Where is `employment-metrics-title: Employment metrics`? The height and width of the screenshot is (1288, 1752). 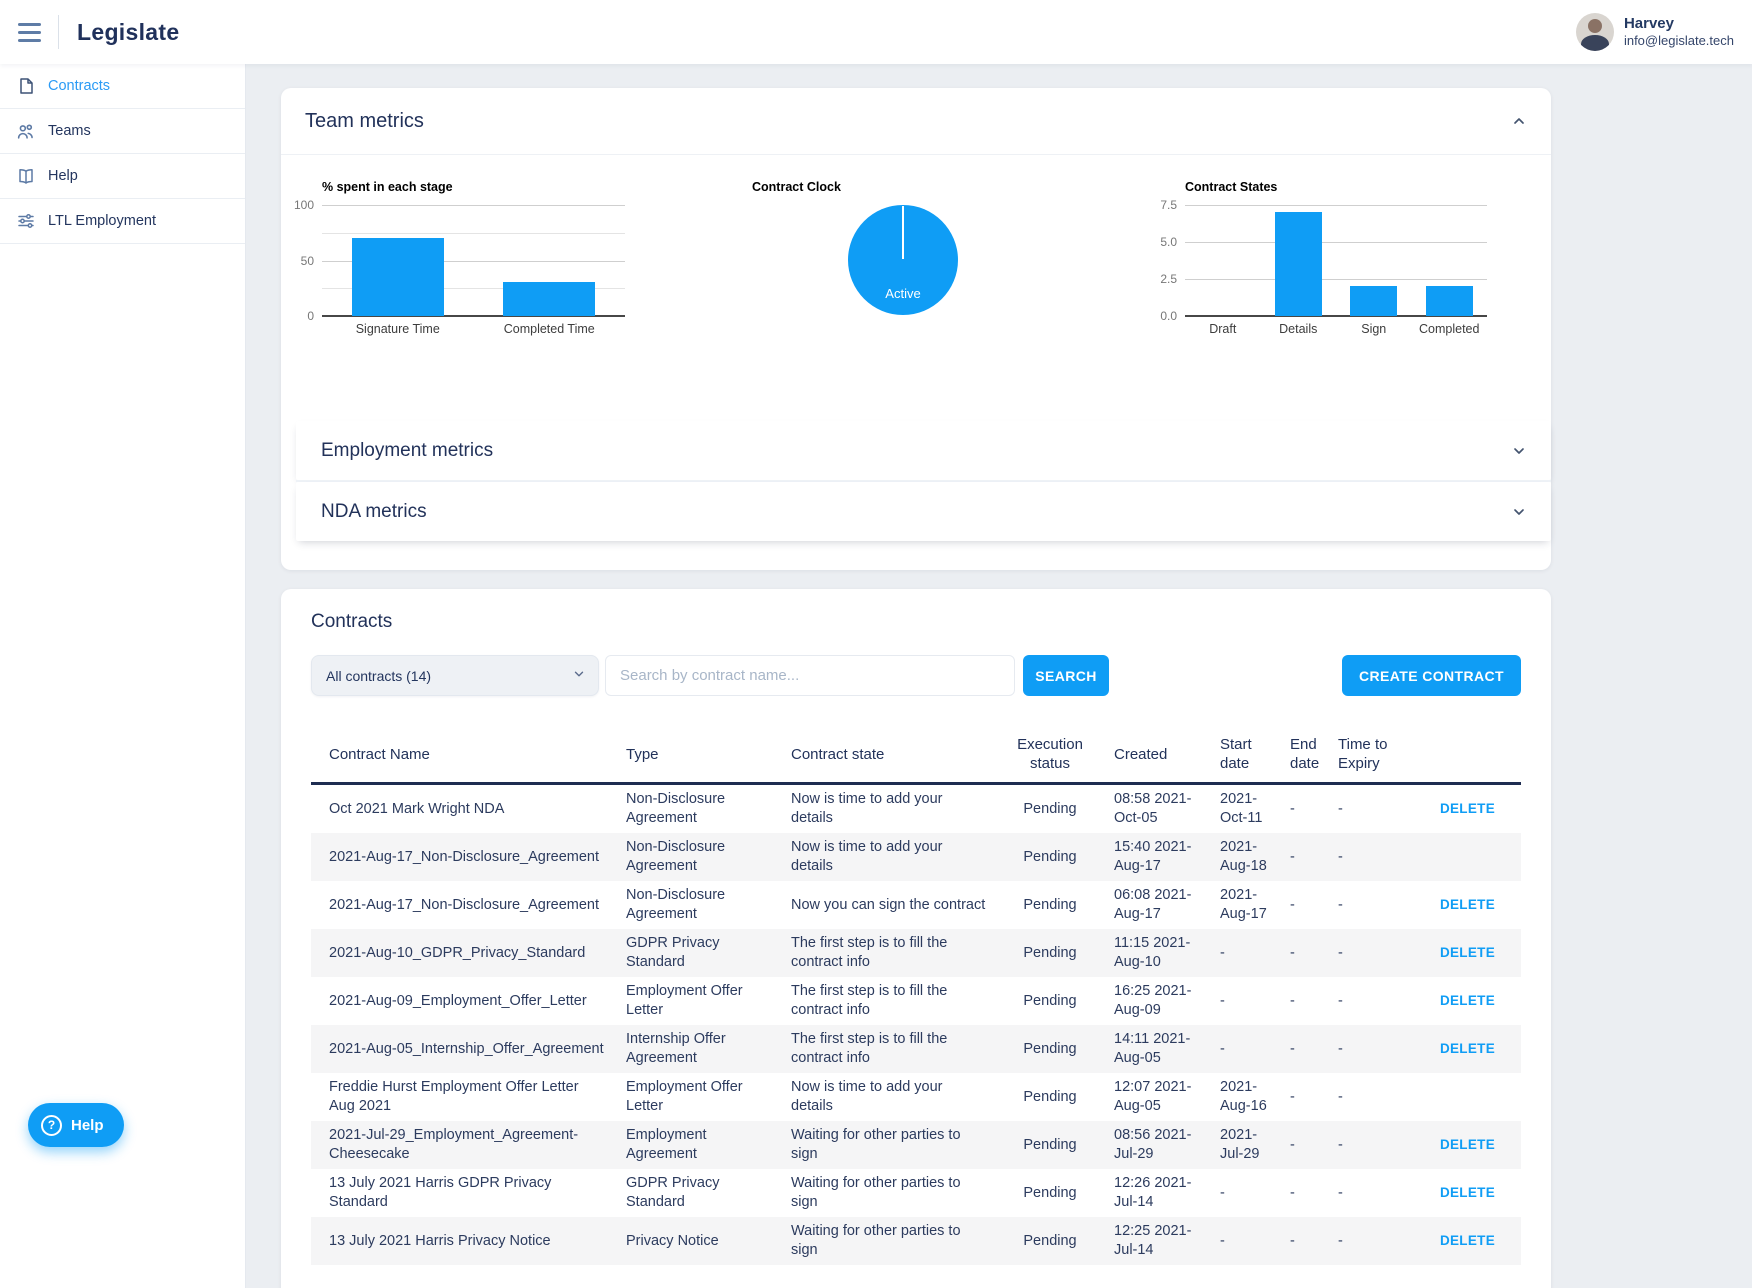 employment-metrics-title: Employment metrics is located at coordinates (407, 450).